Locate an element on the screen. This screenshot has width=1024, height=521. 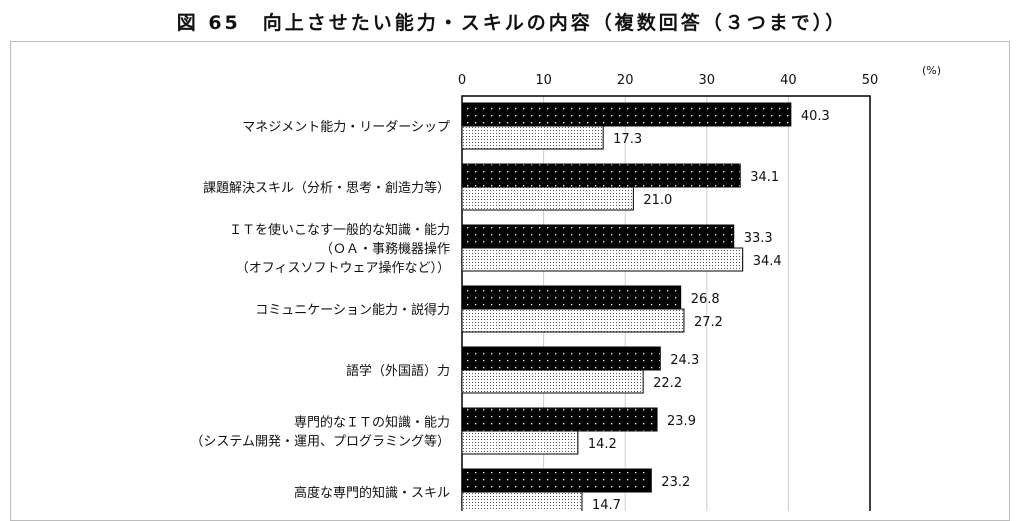
data-label: 22.2 is located at coordinates (667, 383).